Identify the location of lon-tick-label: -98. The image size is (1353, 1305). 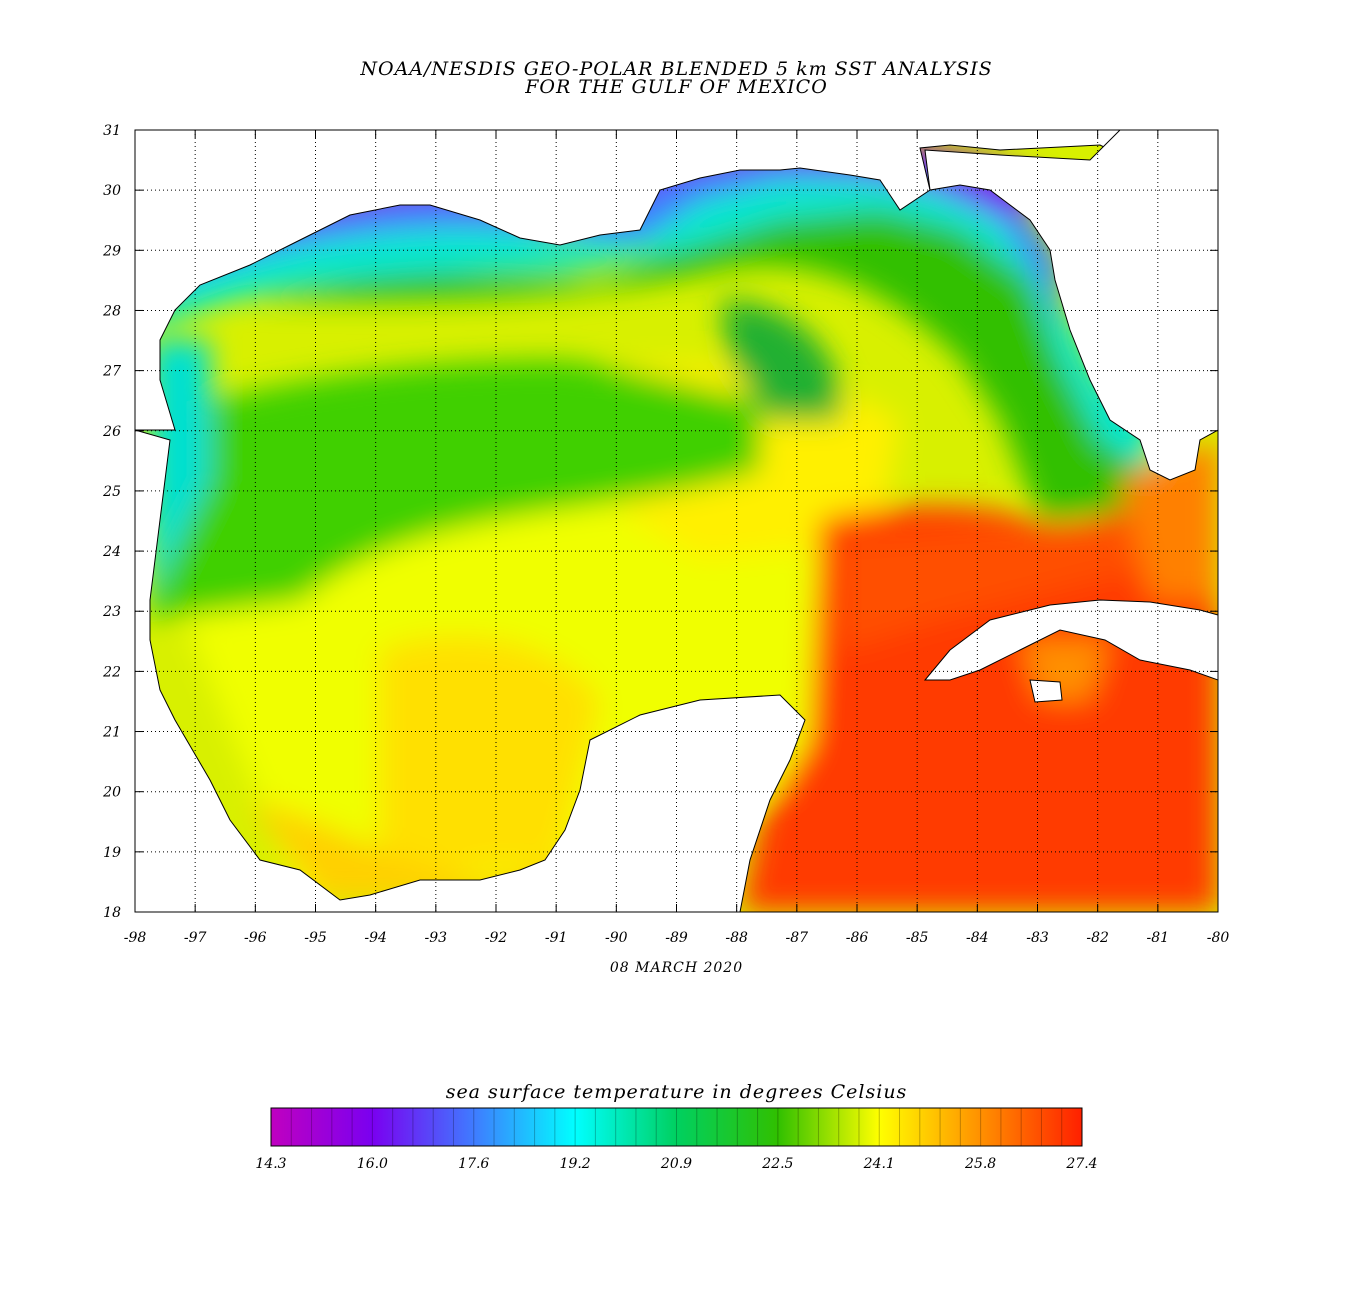
(135, 938).